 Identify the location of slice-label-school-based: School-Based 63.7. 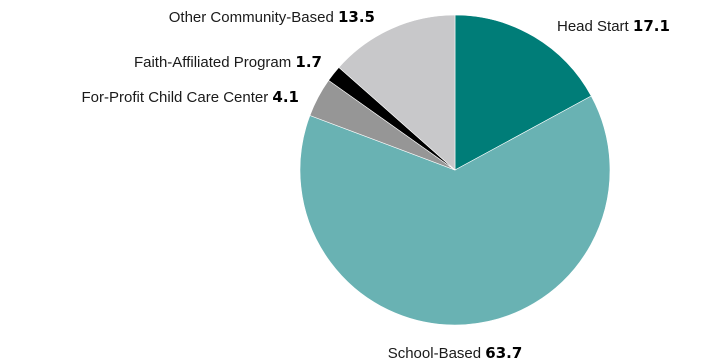
(455, 353).